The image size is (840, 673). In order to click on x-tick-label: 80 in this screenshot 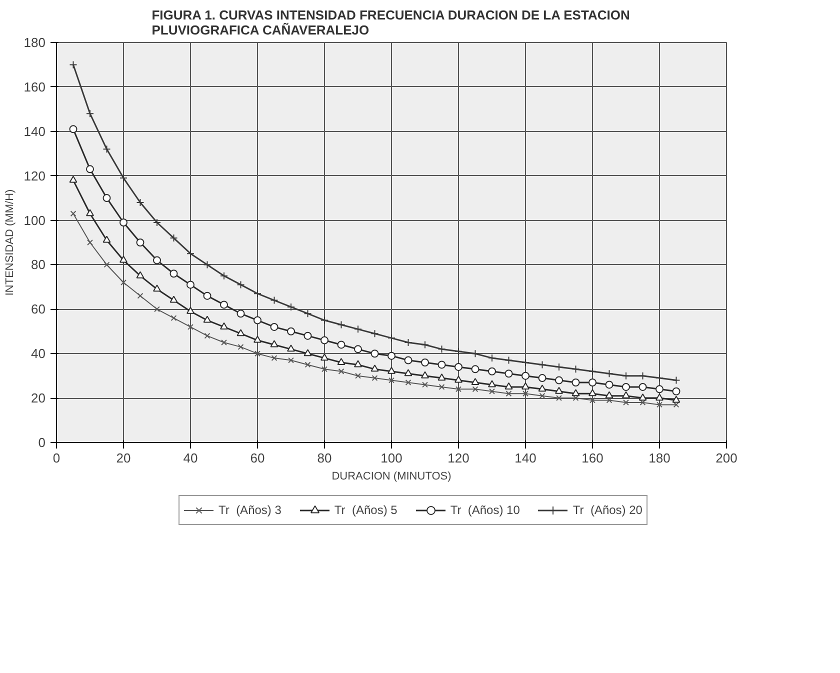, I will do `click(324, 458)`.